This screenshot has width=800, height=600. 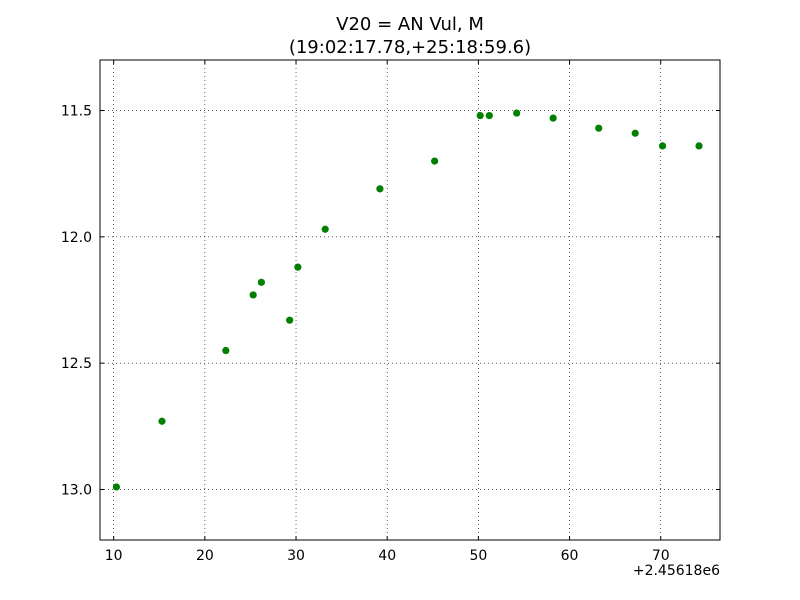 What do you see at coordinates (76, 490) in the screenshot?
I see `y-tick-label: 13.0` at bounding box center [76, 490].